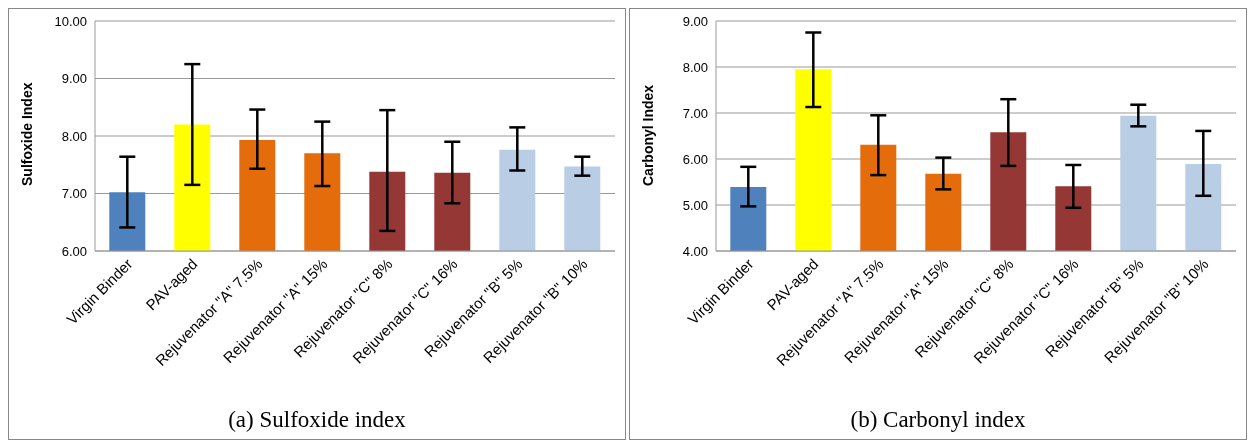  What do you see at coordinates (26, 134) in the screenshot?
I see `y-axis-title: Sulfoxide Index` at bounding box center [26, 134].